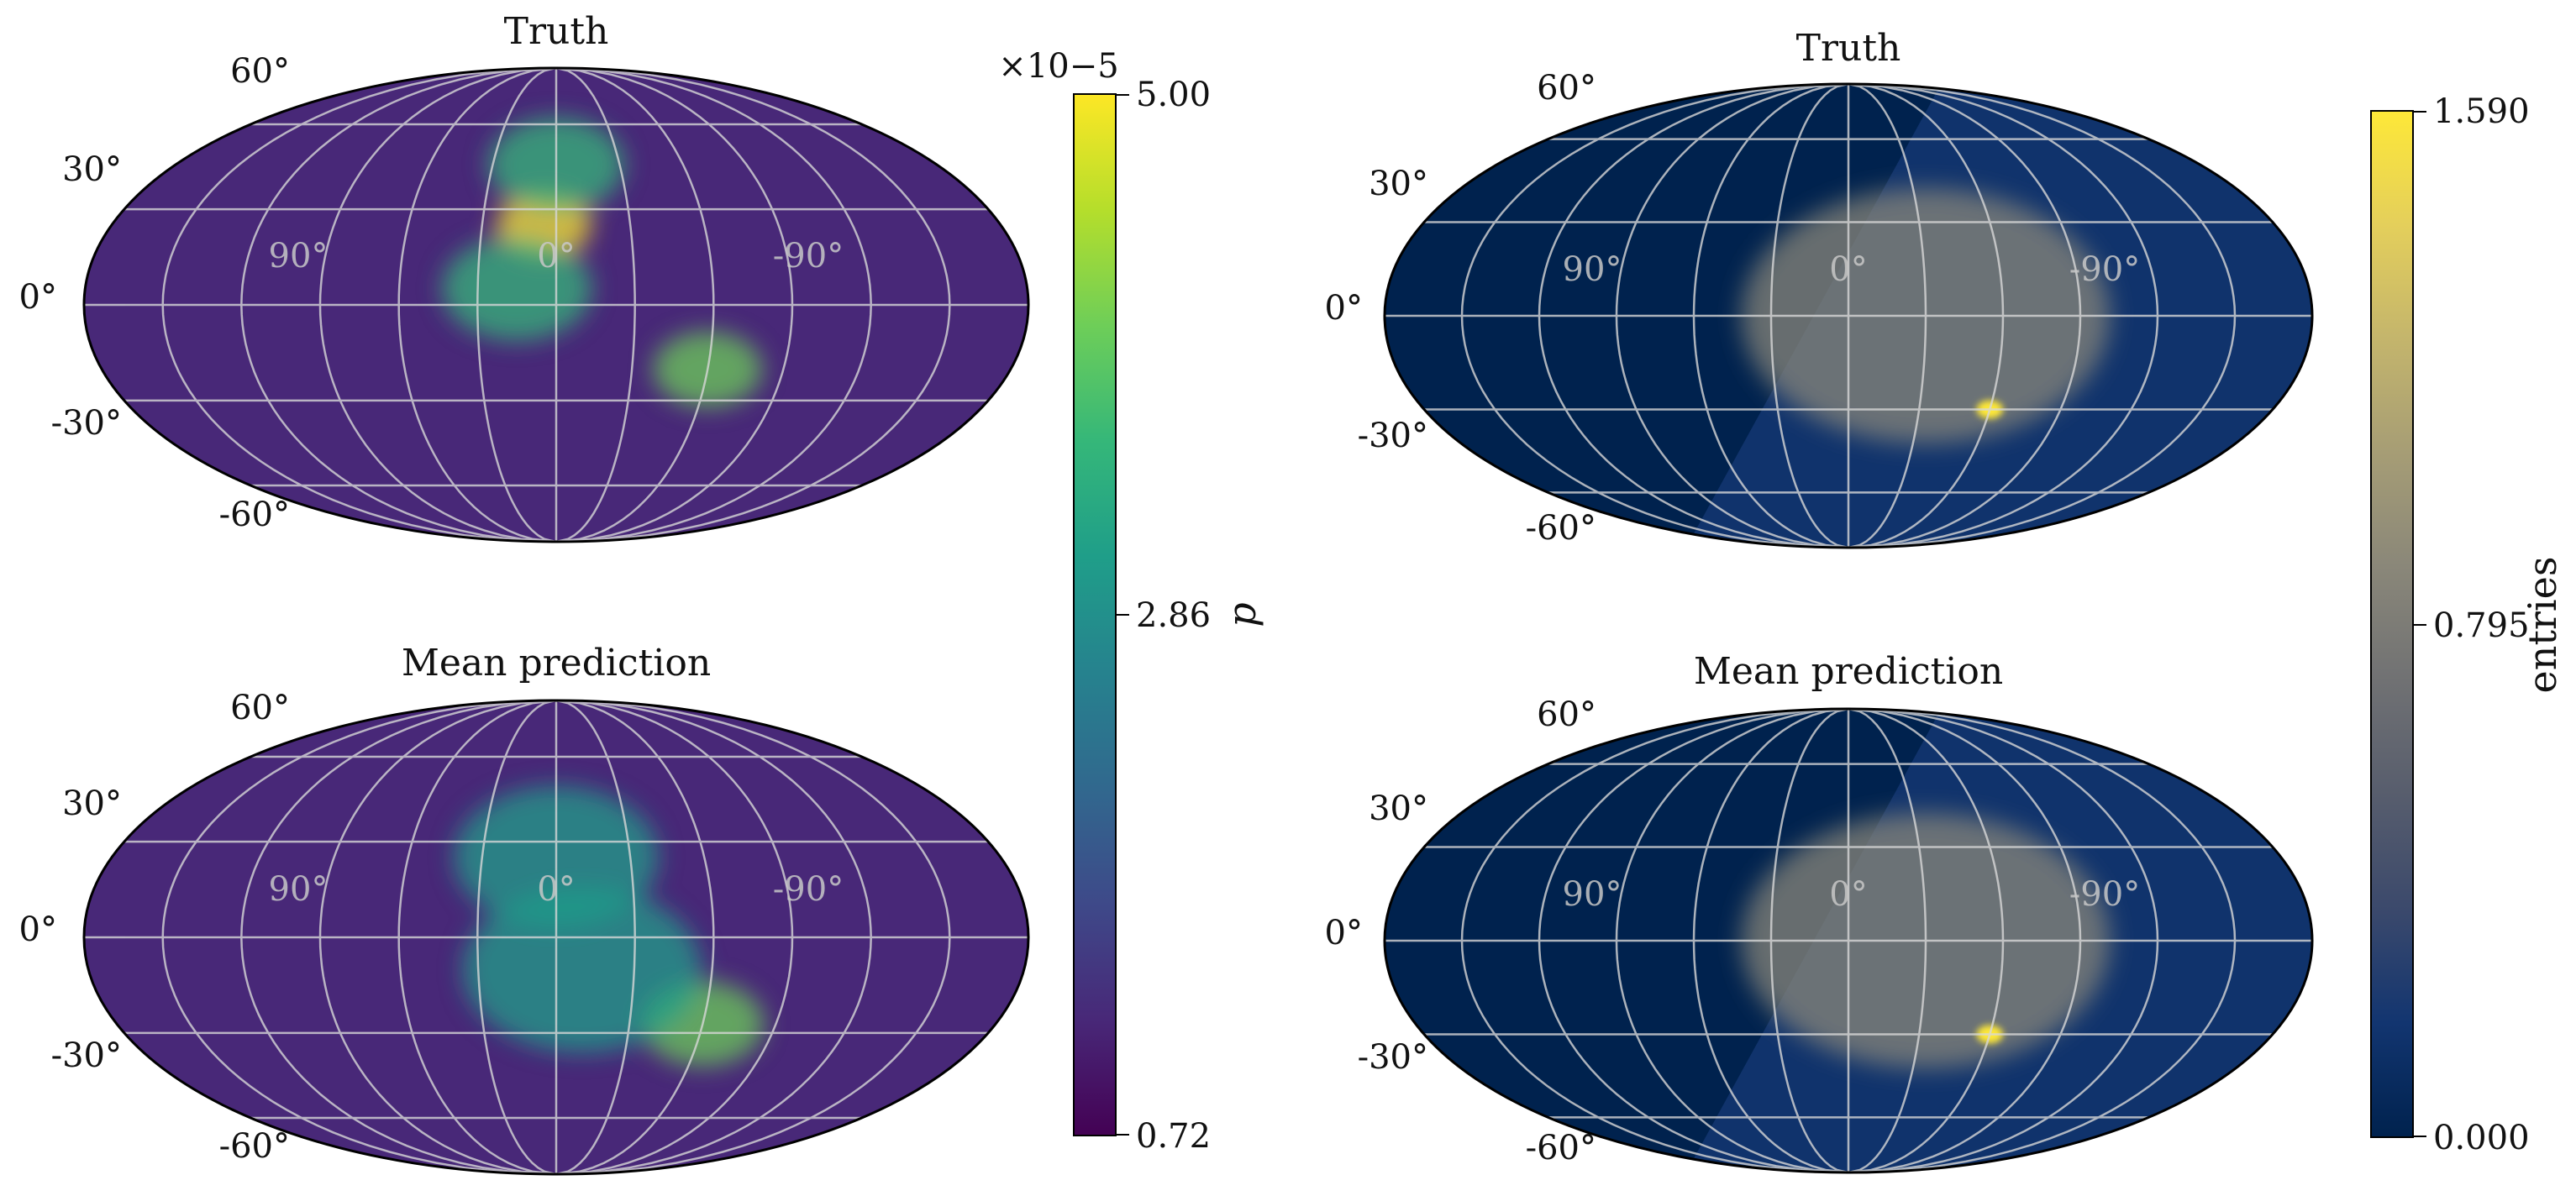 This screenshot has height=1196, width=2576. What do you see at coordinates (2481, 625) in the screenshot?
I see `colorbar-tick-mid: 0.795` at bounding box center [2481, 625].